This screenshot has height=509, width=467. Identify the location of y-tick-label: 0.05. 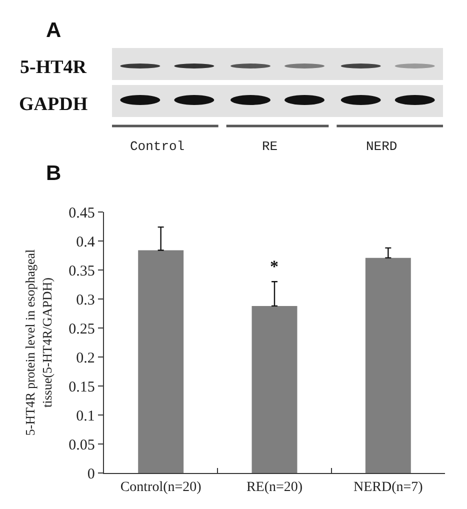
(81, 445).